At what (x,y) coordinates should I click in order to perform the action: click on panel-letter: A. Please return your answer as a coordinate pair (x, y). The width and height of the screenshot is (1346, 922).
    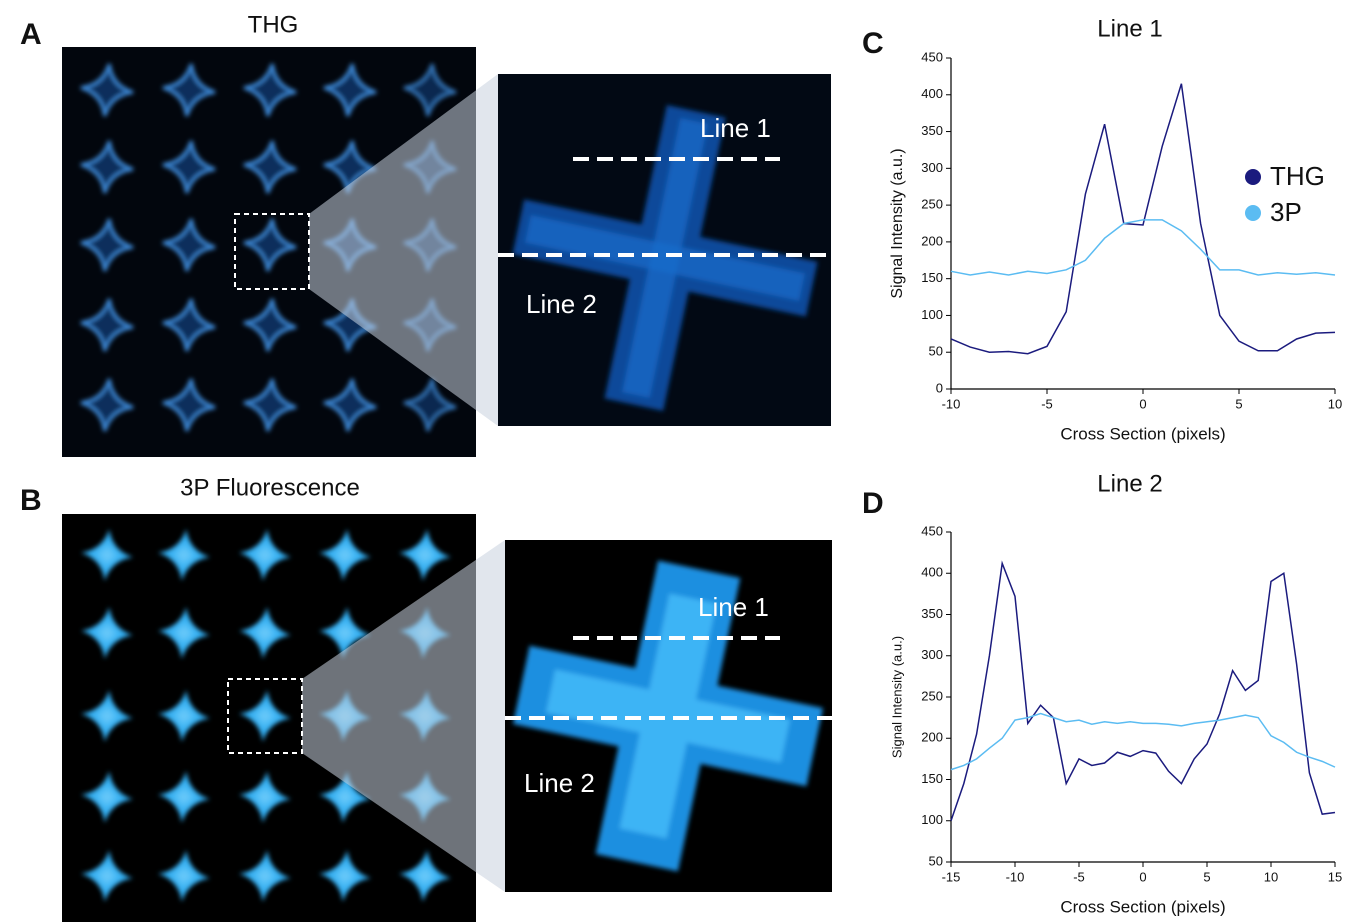
    Looking at the image, I should click on (31, 34).